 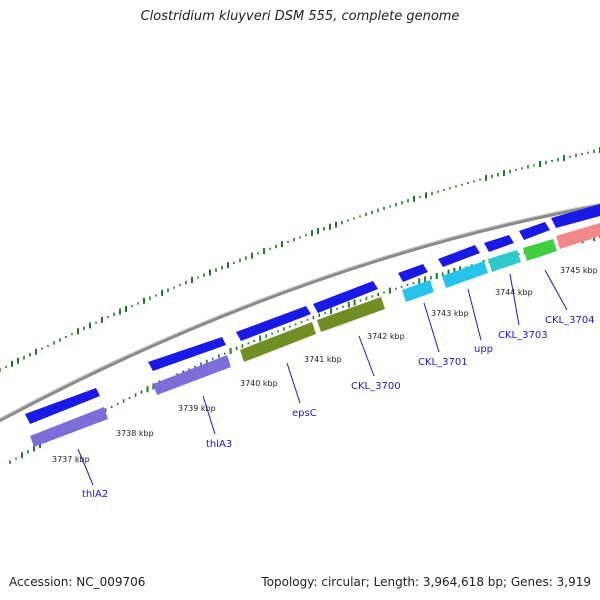 I want to click on gene-label-CKL_3703: CKL_3703, so click(x=523, y=335).